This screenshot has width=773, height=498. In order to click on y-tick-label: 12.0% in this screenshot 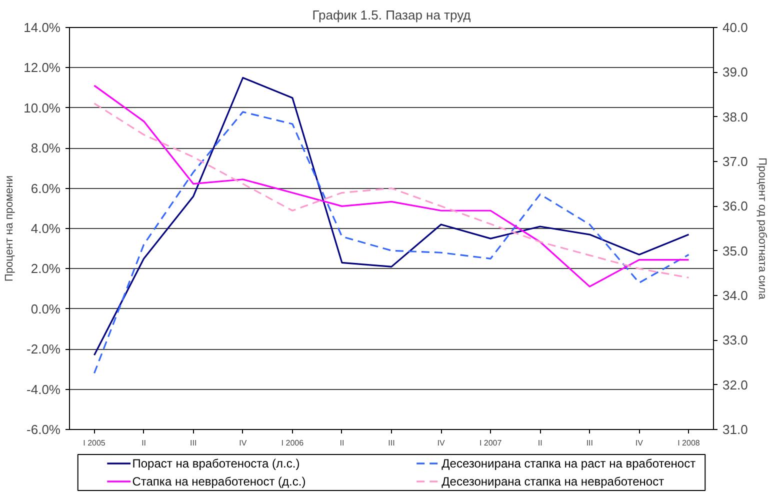, I will do `click(42, 68)`.